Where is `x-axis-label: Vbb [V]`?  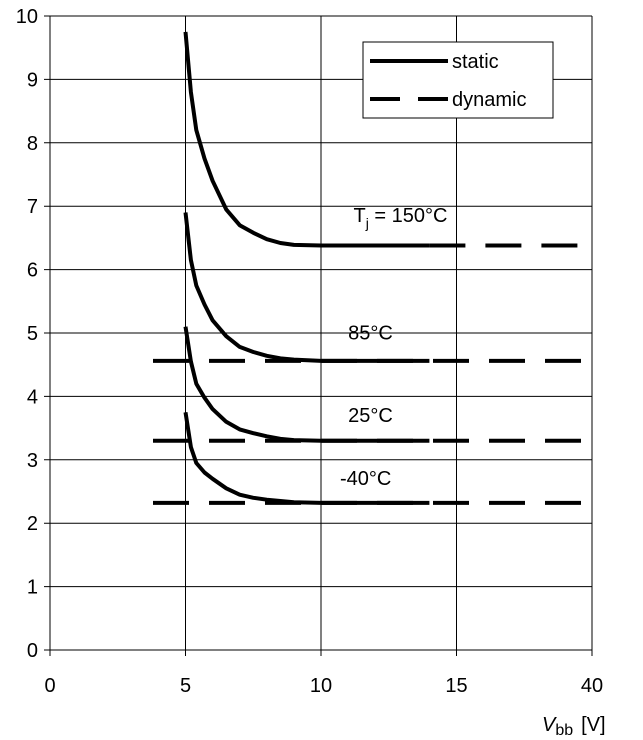 x-axis-label: Vbb [V] is located at coordinates (574, 726).